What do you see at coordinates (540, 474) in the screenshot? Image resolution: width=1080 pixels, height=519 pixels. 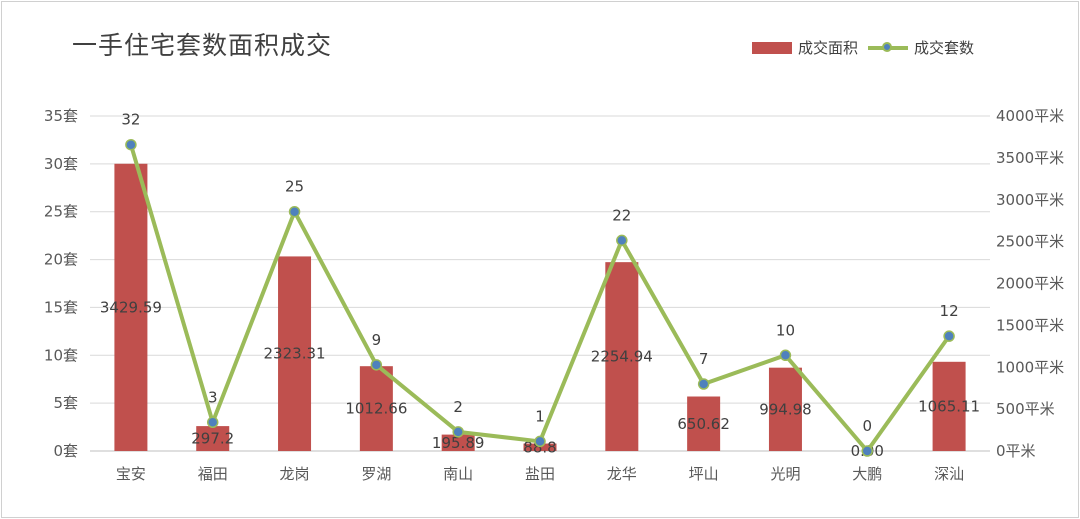 I see `x-tick-label: 盐田` at bounding box center [540, 474].